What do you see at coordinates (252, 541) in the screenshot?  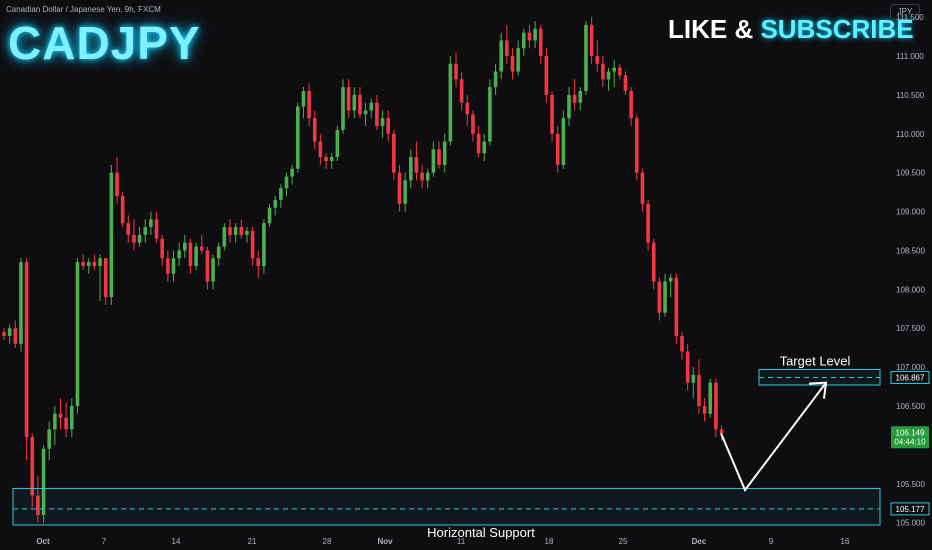 I see `time-tick-label: 21` at bounding box center [252, 541].